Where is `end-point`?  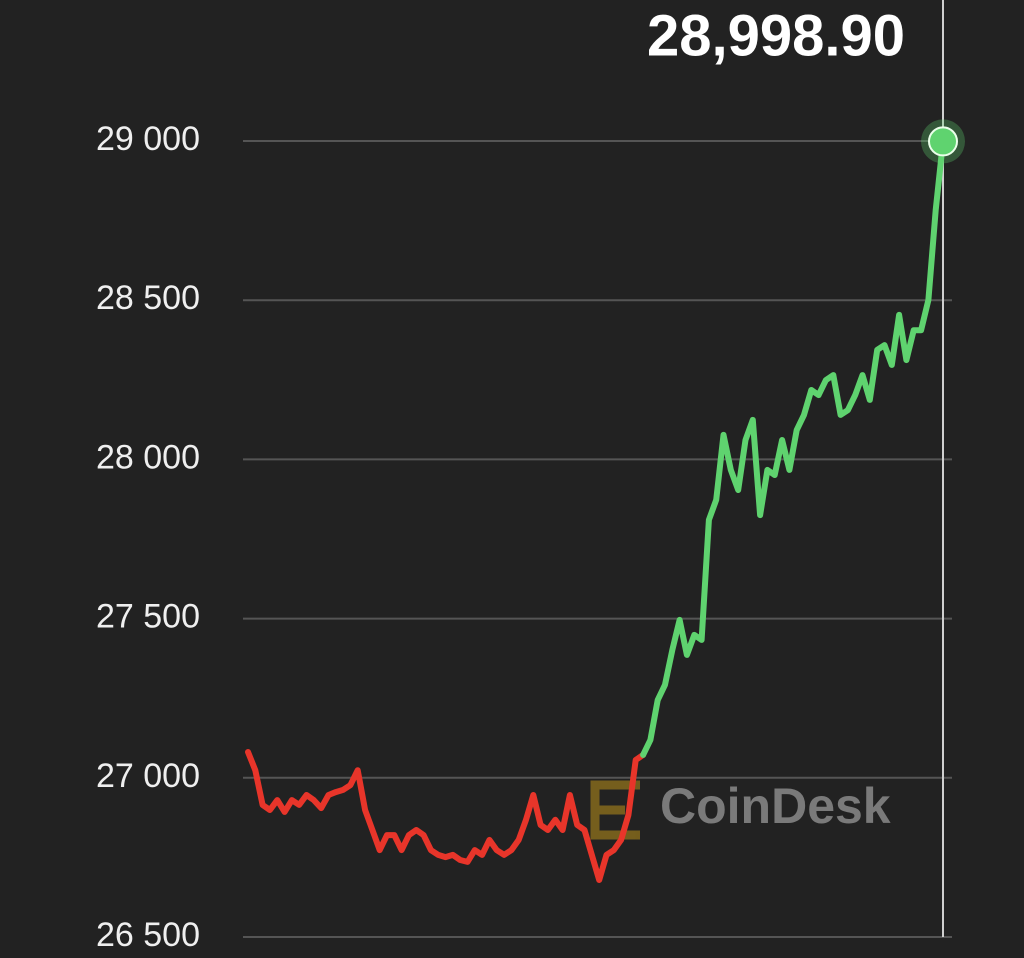
end-point is located at coordinates (943, 141).